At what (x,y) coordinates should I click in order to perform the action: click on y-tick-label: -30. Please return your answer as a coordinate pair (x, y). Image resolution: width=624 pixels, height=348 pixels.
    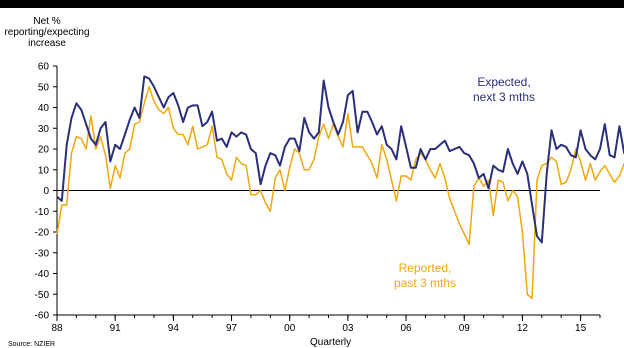
    Looking at the image, I should click on (42, 253).